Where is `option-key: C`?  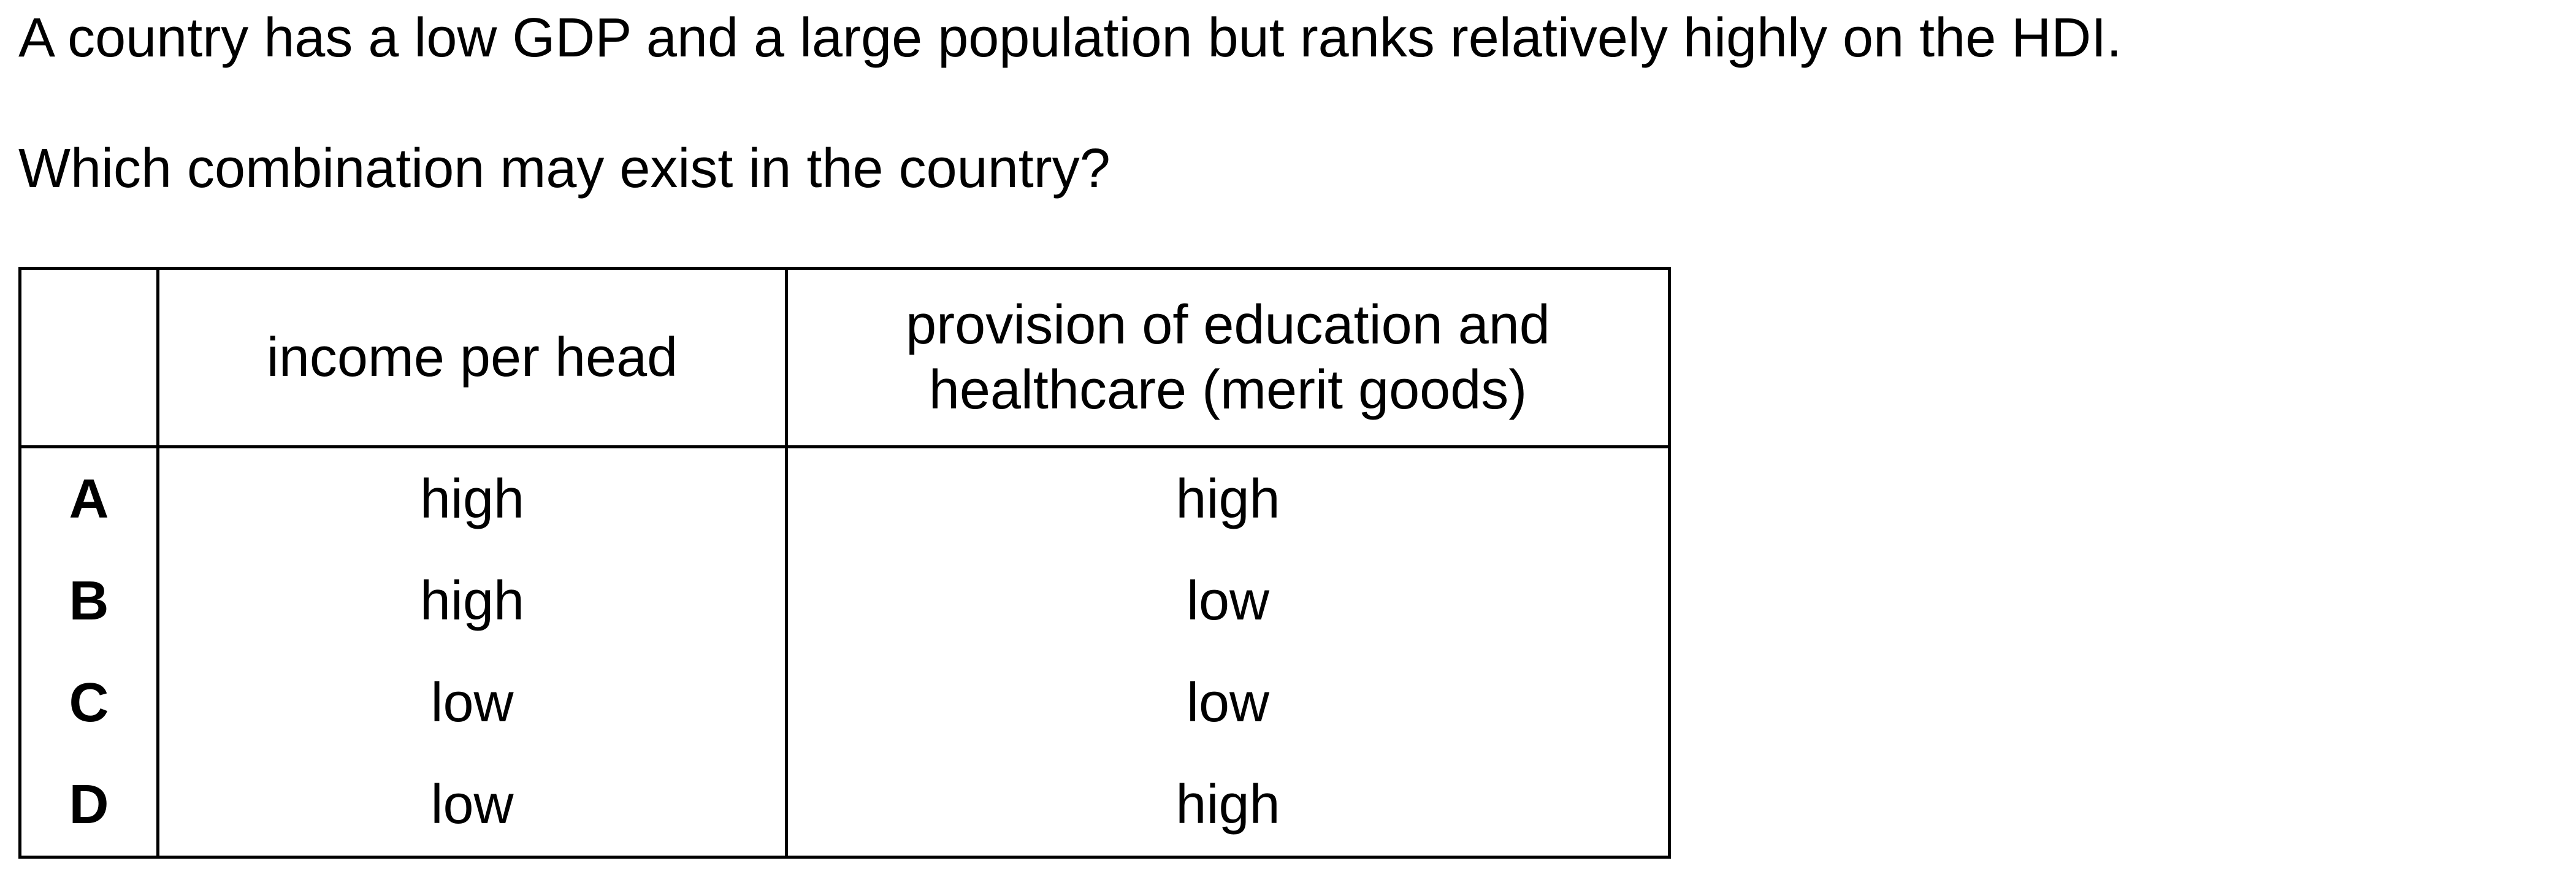 option-key: C is located at coordinates (88, 703).